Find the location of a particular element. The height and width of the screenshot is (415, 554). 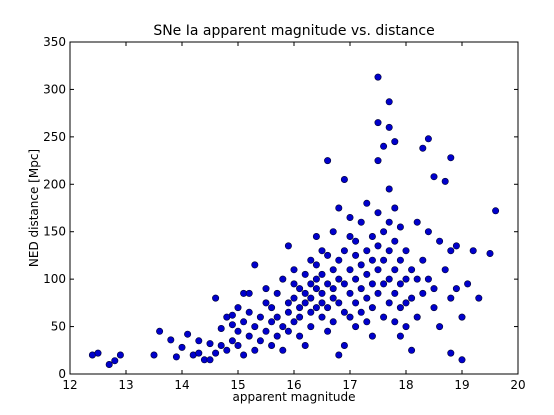

y-tick-label: 350 is located at coordinates (54, 42).